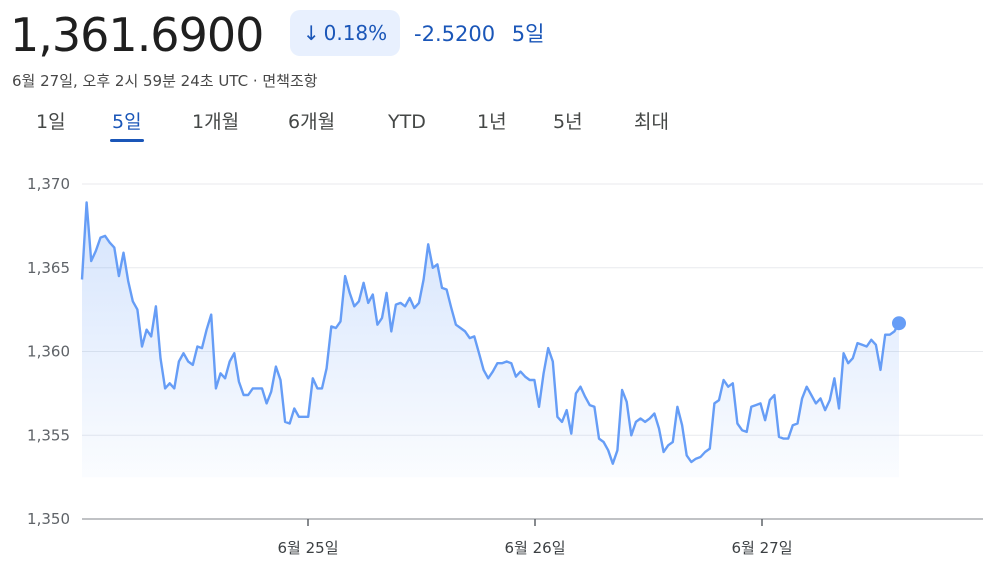 The height and width of the screenshot is (564, 997). I want to click on change-percent-badge: ↓ 0.18%, so click(345, 33).